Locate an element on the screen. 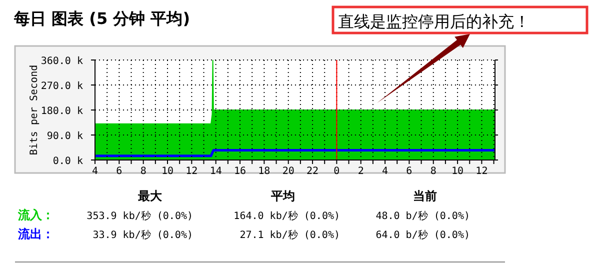  x-tick-label: 16 is located at coordinates (240, 171).